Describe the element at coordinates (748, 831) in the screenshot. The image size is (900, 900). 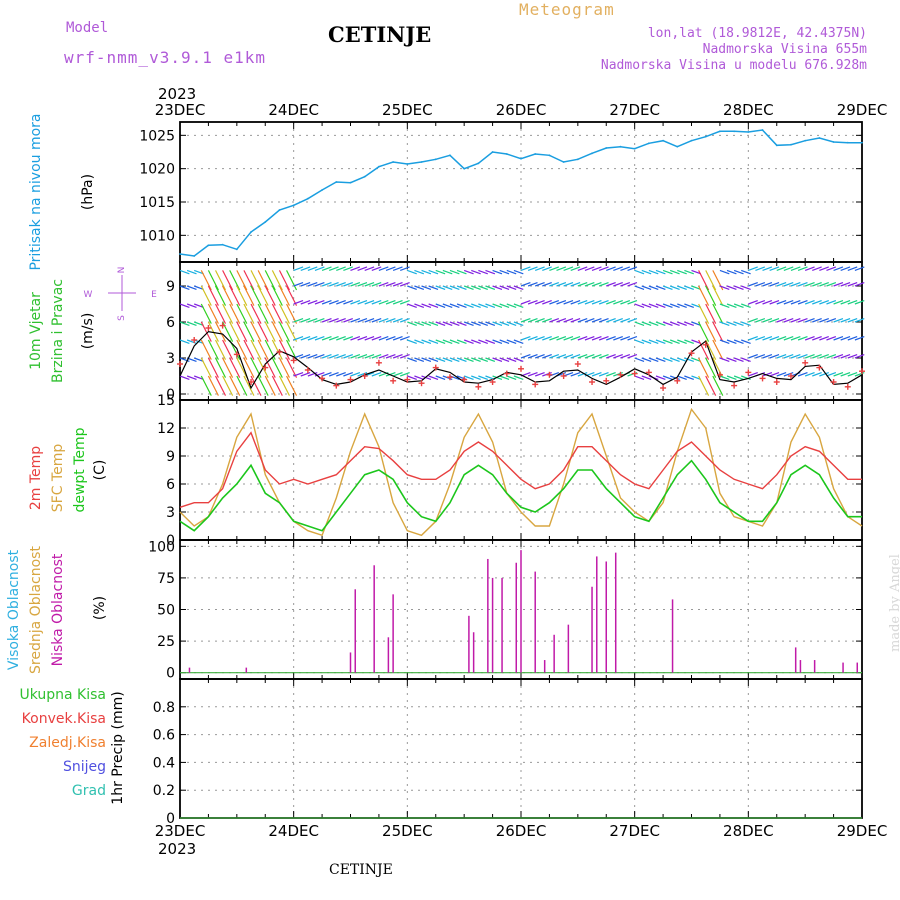
I see `date-label-bottom-5: 28DEC` at that location.